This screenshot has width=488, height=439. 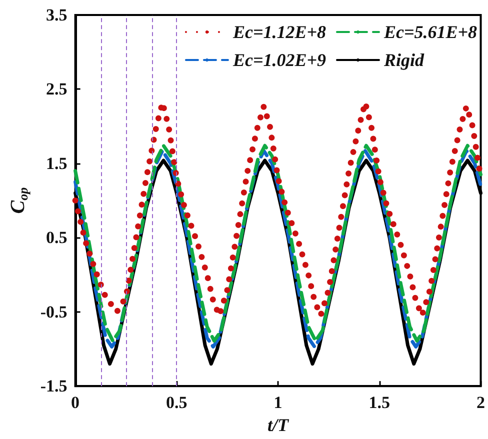 I want to click on legend-label: Ec=1.02E+9, so click(x=279, y=60).